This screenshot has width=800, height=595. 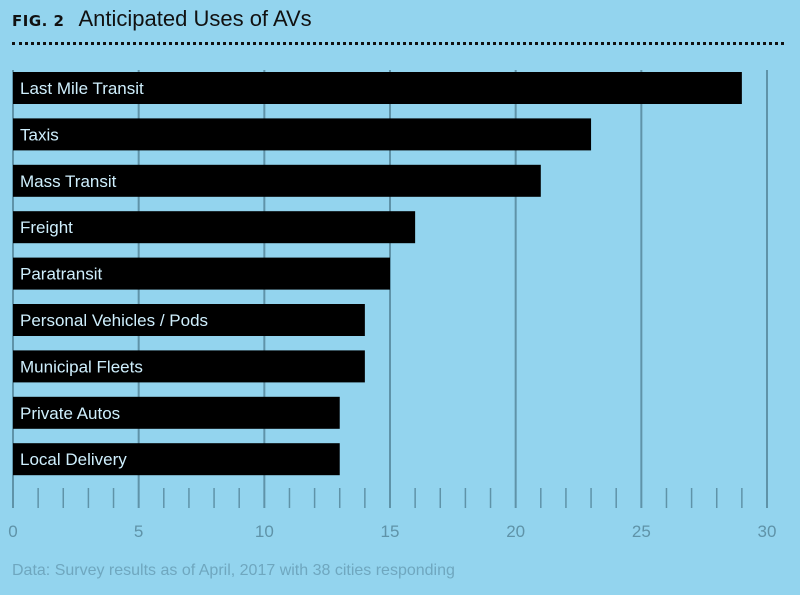 What do you see at coordinates (81, 366) in the screenshot?
I see `bar-label: Municipal Fleets` at bounding box center [81, 366].